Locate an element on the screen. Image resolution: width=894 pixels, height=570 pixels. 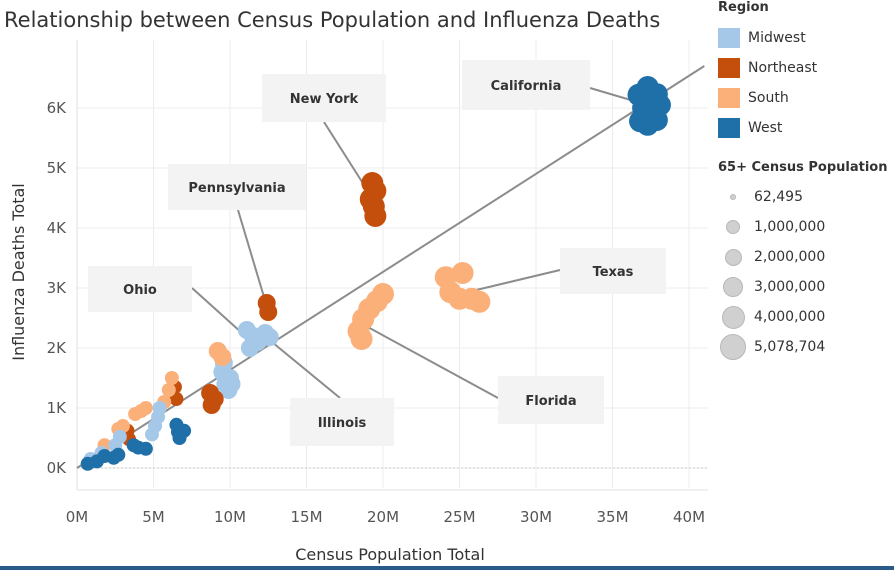
callout-illinois: Illinois is located at coordinates (342, 422).